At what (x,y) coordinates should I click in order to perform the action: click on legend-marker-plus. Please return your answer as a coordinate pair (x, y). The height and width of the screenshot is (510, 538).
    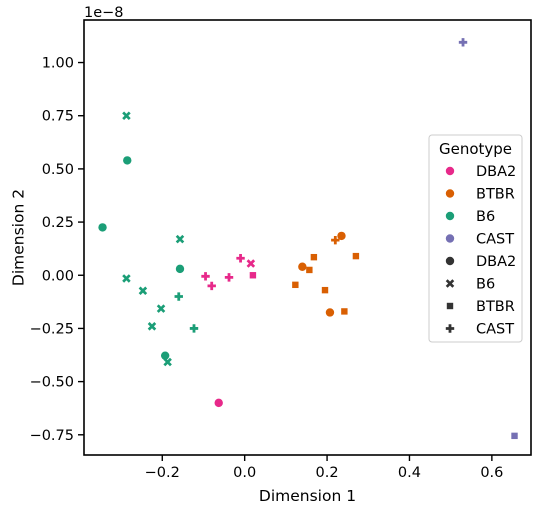
    Looking at the image, I should click on (450, 328).